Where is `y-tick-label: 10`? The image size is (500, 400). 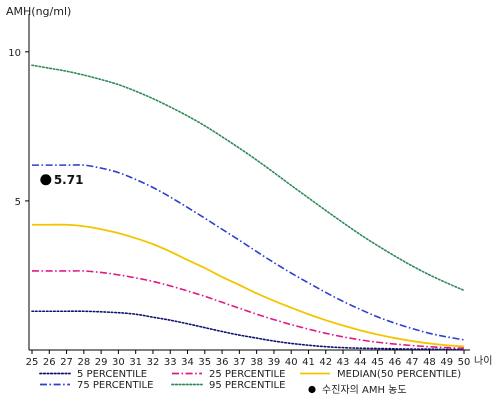
y-tick-label: 10 is located at coordinates (14, 53).